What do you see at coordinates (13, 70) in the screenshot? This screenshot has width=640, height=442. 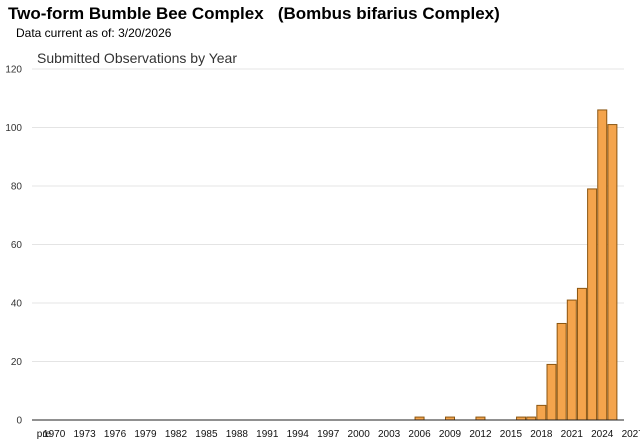 I see `y-tick-label: 120` at bounding box center [13, 70].